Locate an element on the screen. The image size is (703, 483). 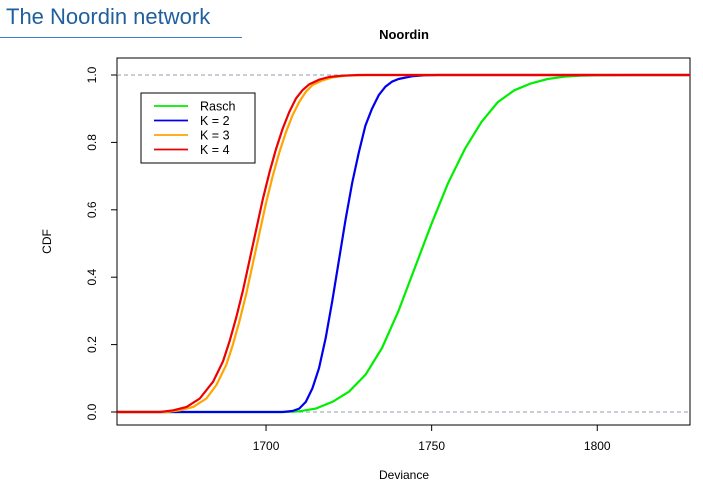
y-tick-label: 0.2 is located at coordinates (92, 344).